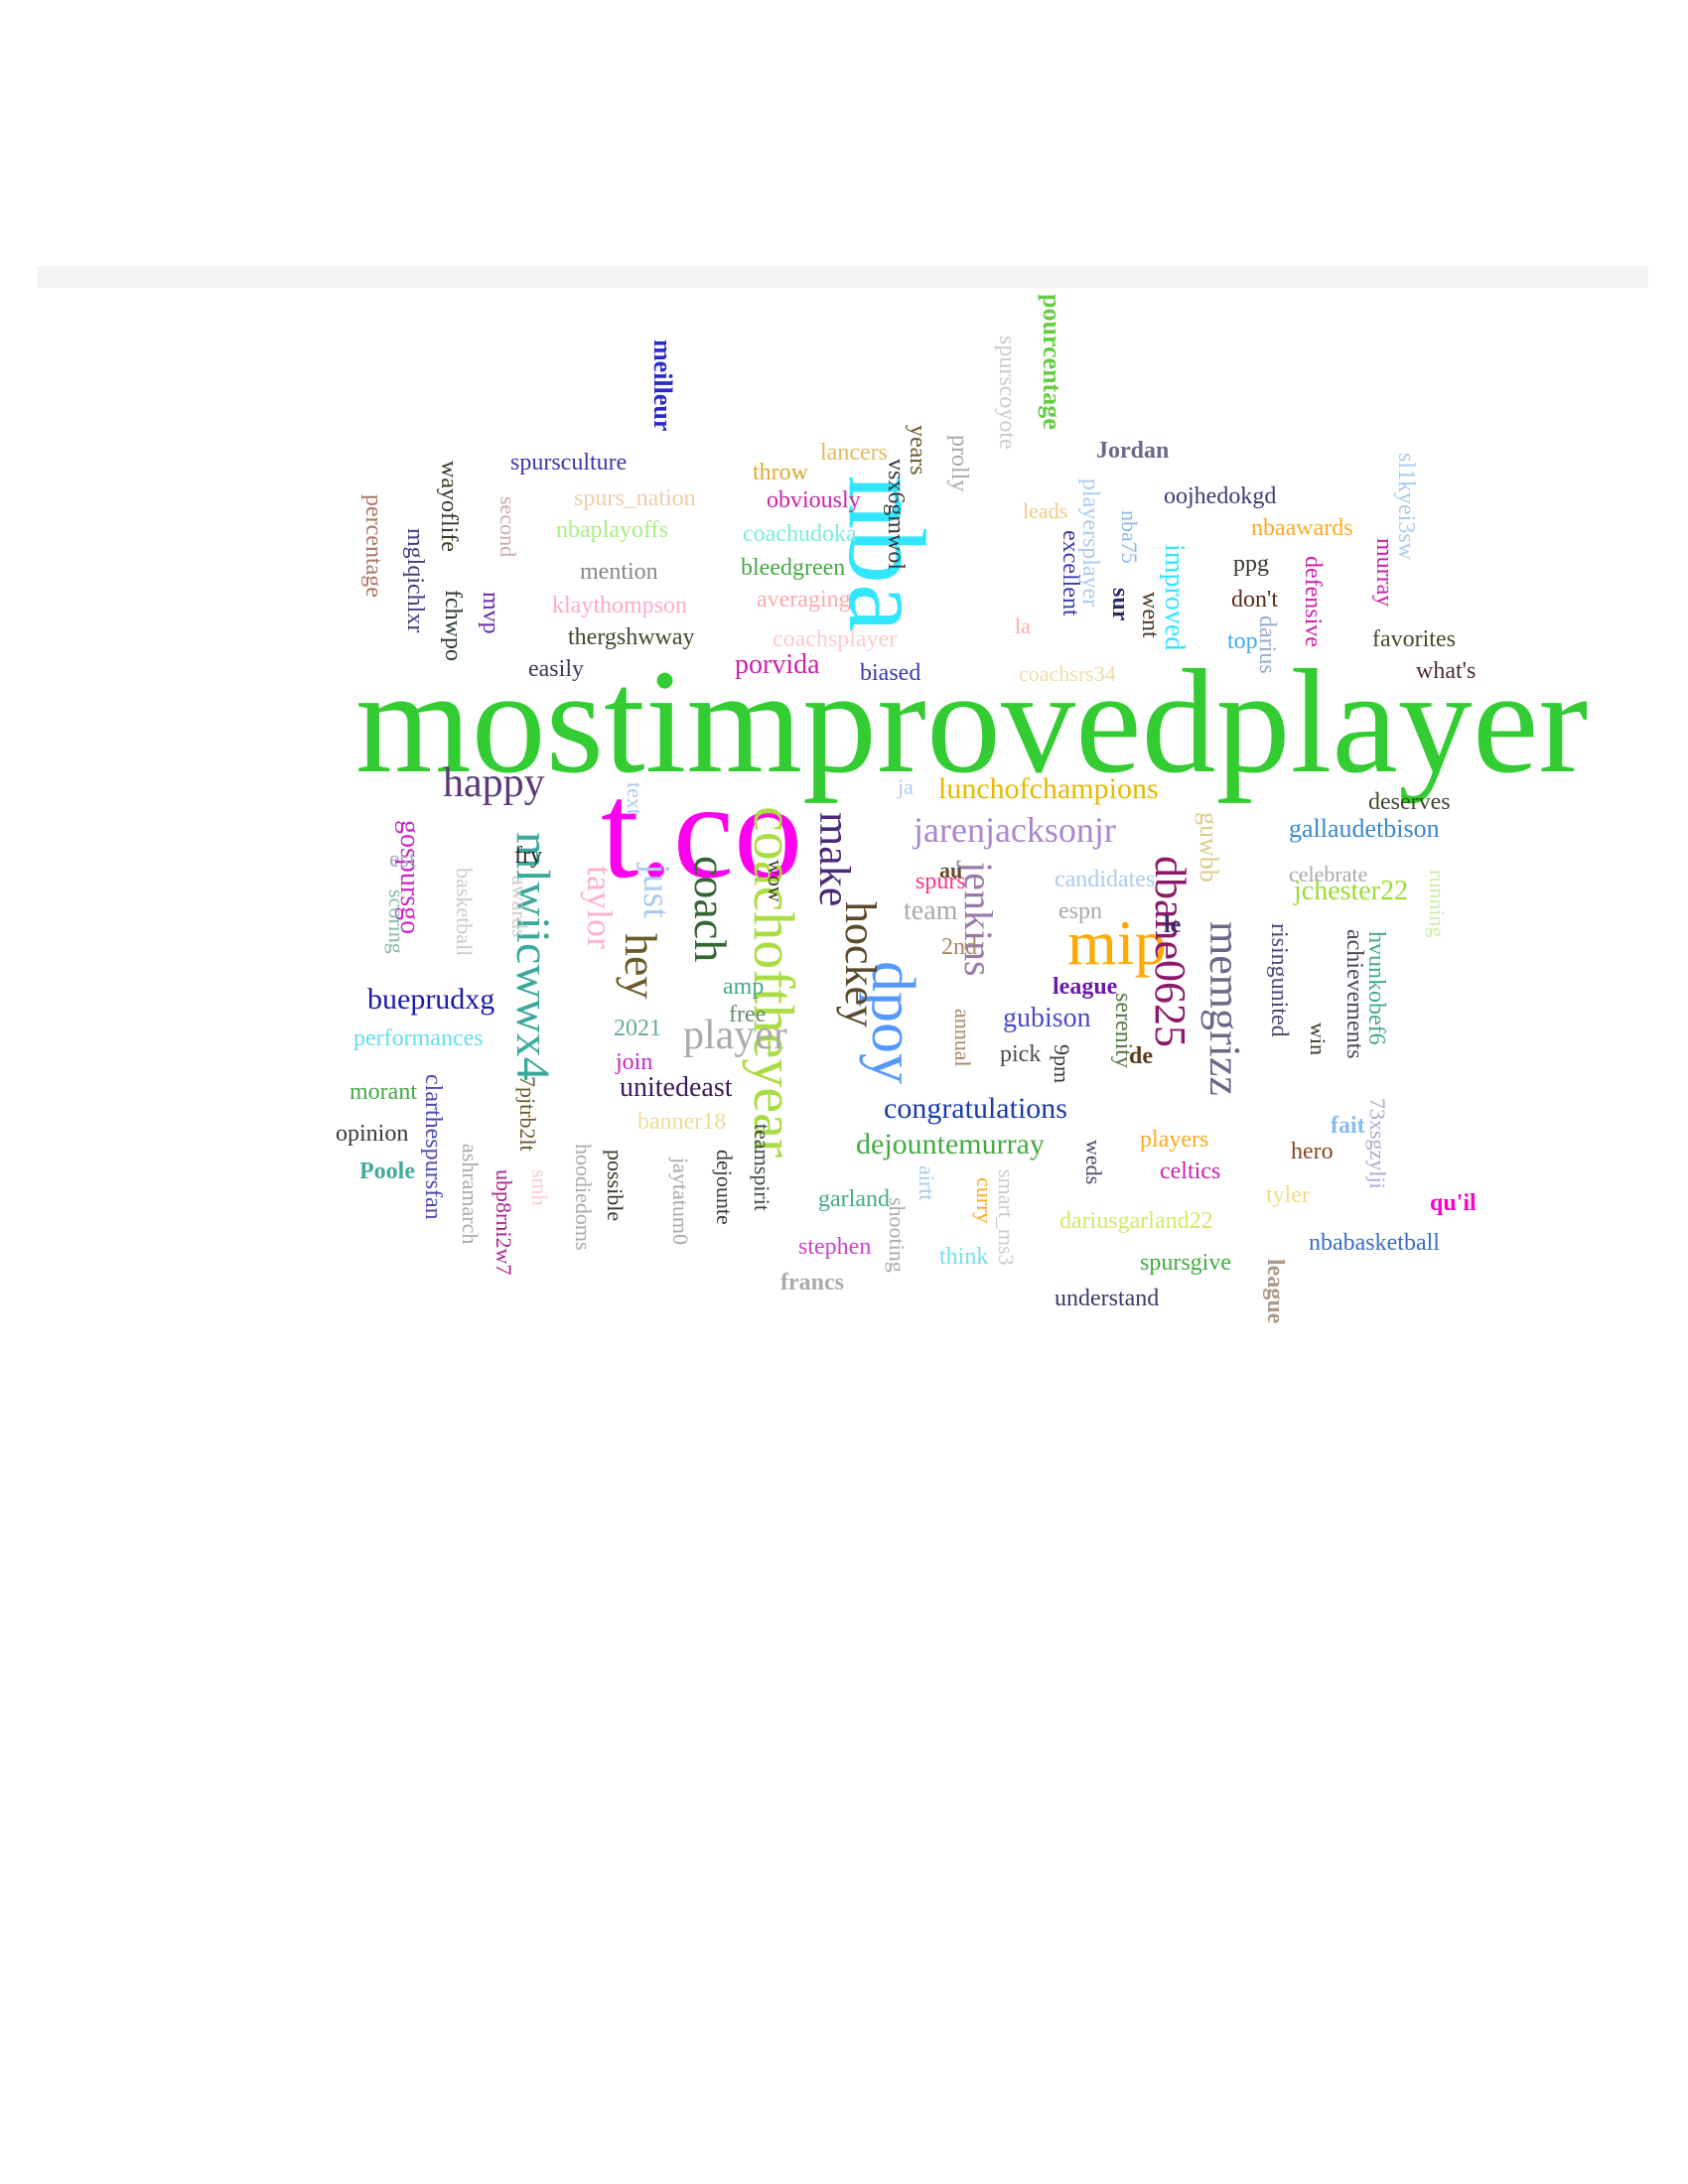 Image resolution: width=1688 pixels, height=2184 pixels. I want to click on cloud-word: darius, so click(1267, 644).